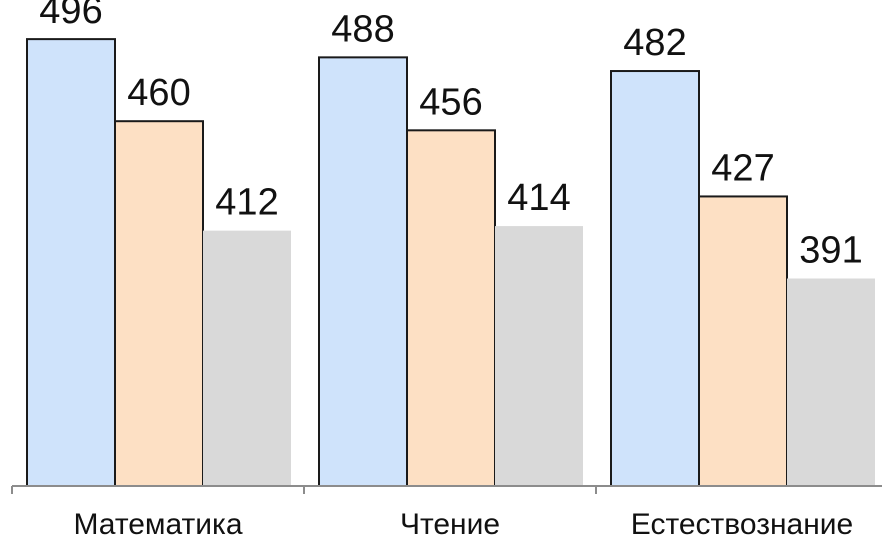 The width and height of the screenshot is (882, 547). I want to click on category-labels-layer: Математика Чтение Естествознание, so click(463, 524).